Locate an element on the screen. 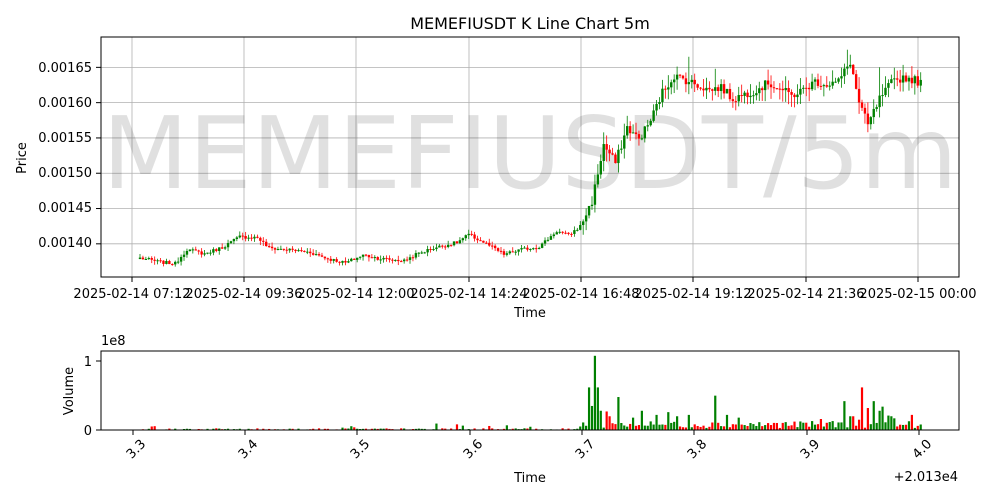 The image size is (1000, 500). volume-plot-area is located at coordinates (530, 390).